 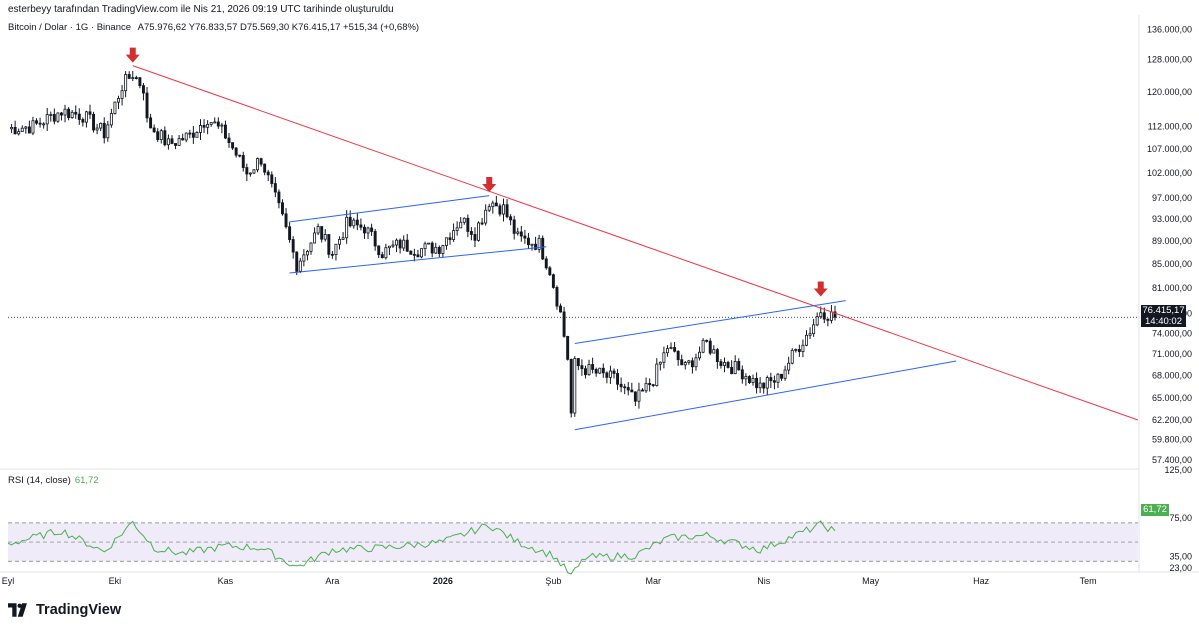 I want to click on bar-countdown: 14:40:02, so click(x=1163, y=321).